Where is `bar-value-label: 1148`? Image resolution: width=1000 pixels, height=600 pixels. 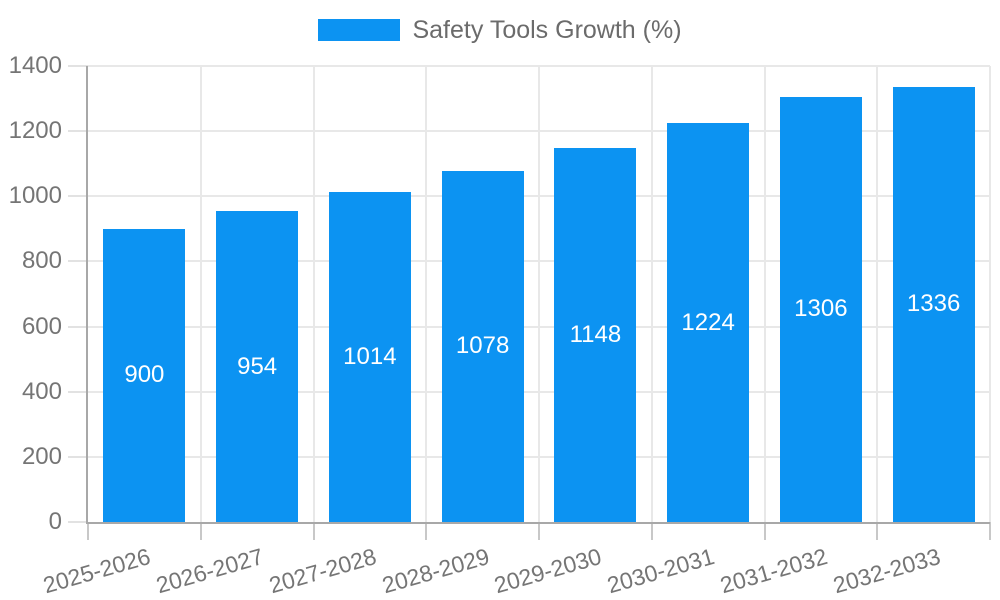
bar-value-label: 1148 is located at coordinates (595, 335).